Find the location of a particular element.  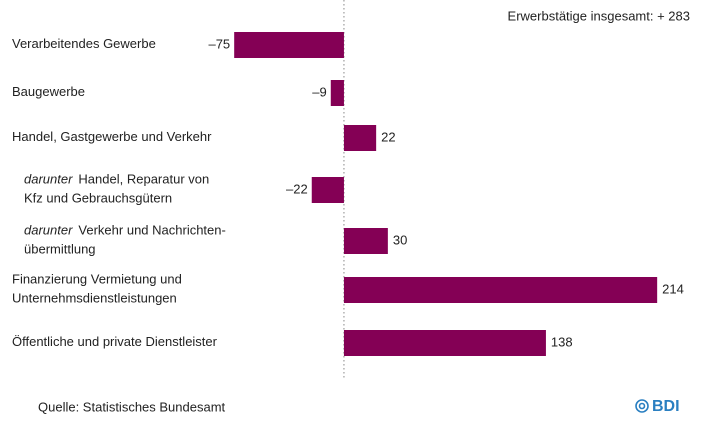

category-label: Öffentliche und private Dienstleister is located at coordinates (115, 341).